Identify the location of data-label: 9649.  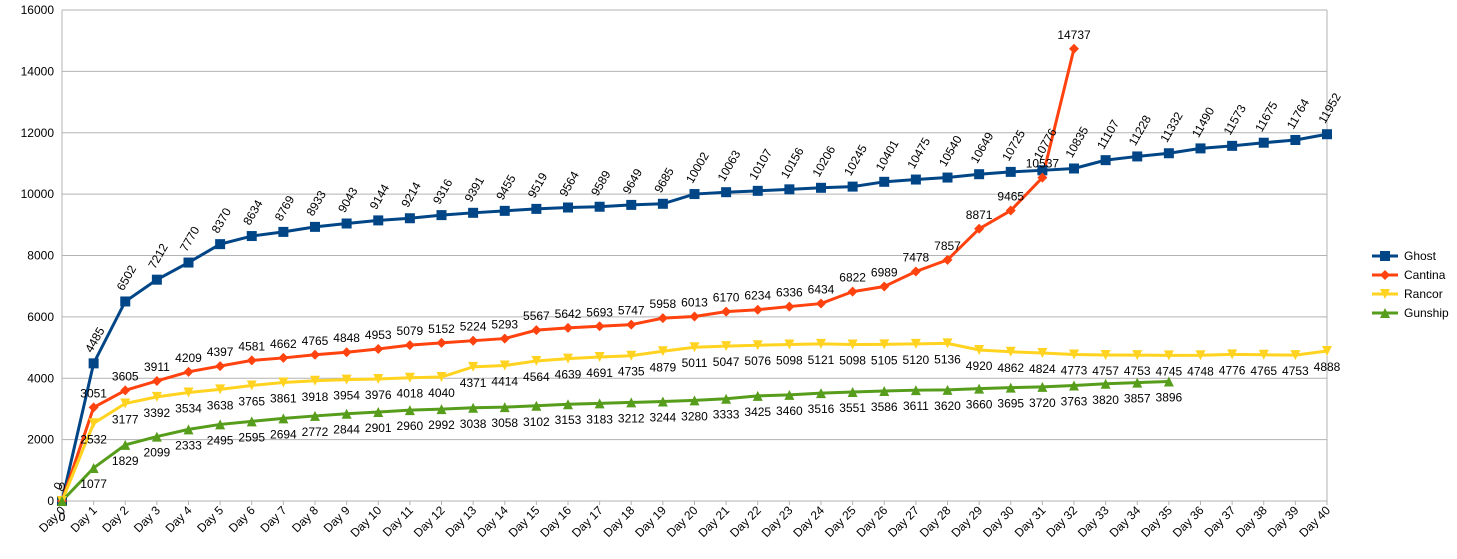
(633, 181).